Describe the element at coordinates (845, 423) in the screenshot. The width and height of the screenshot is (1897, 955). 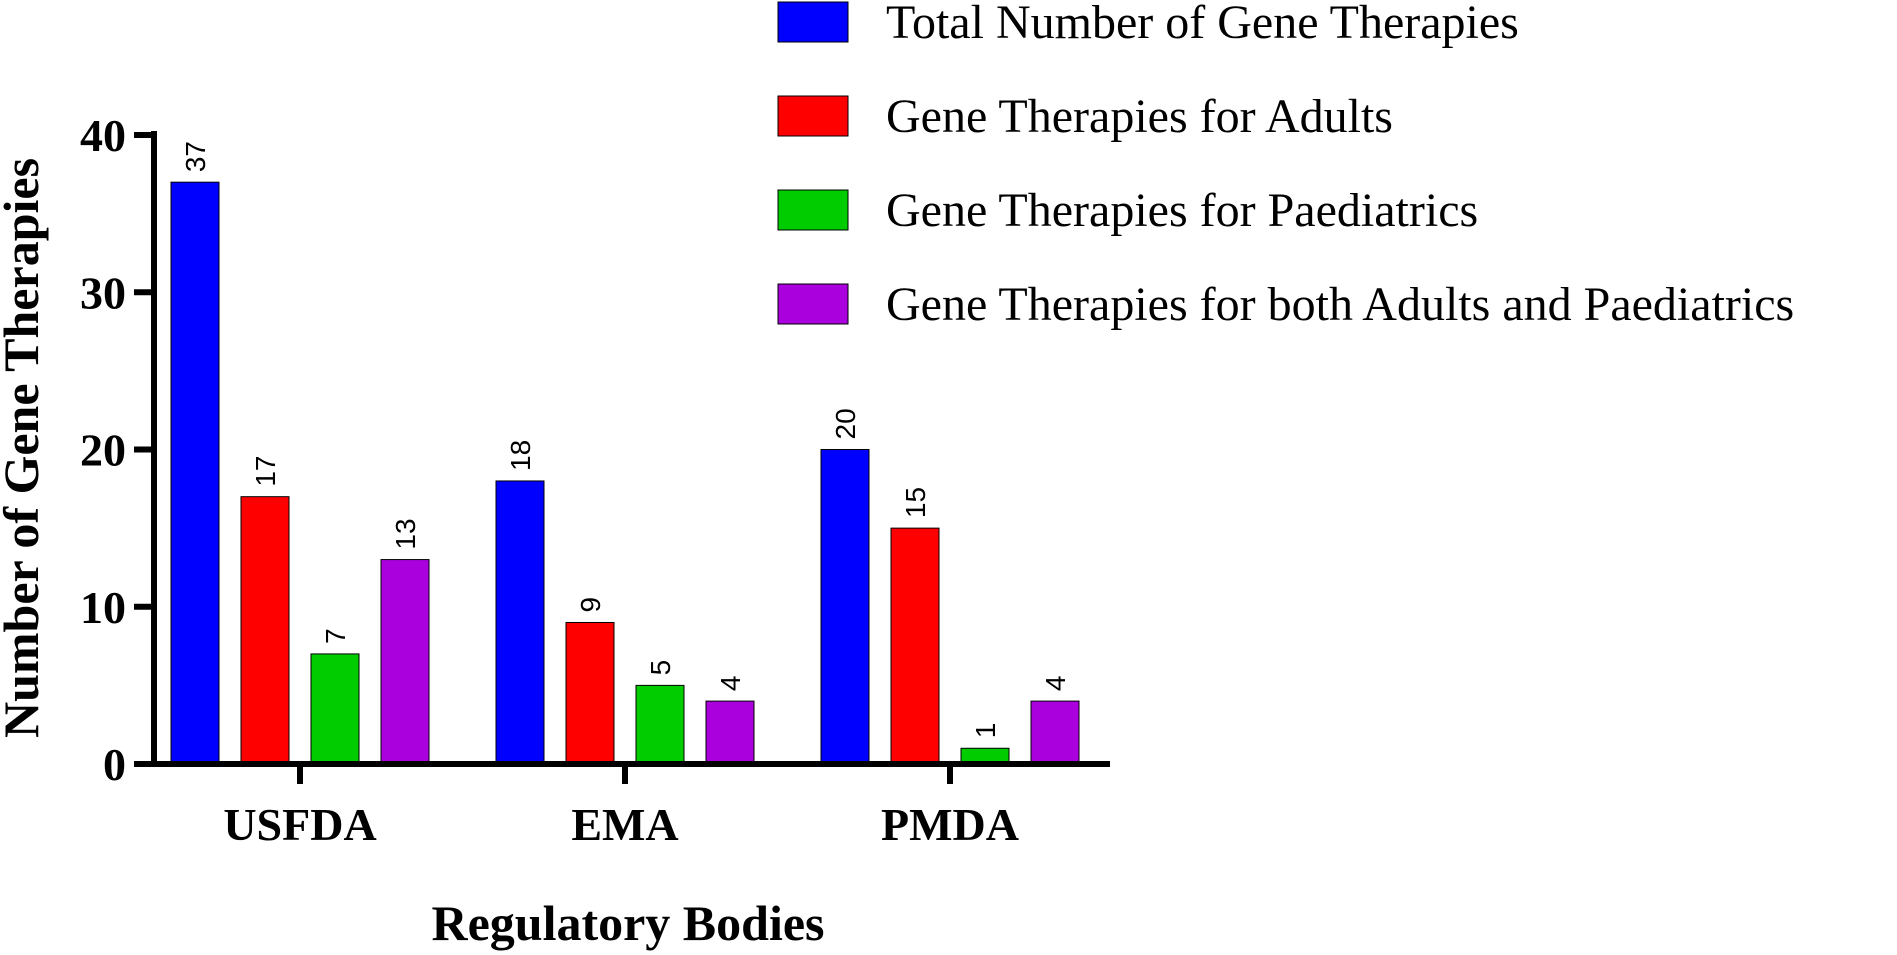
I see `data-label: 20` at that location.